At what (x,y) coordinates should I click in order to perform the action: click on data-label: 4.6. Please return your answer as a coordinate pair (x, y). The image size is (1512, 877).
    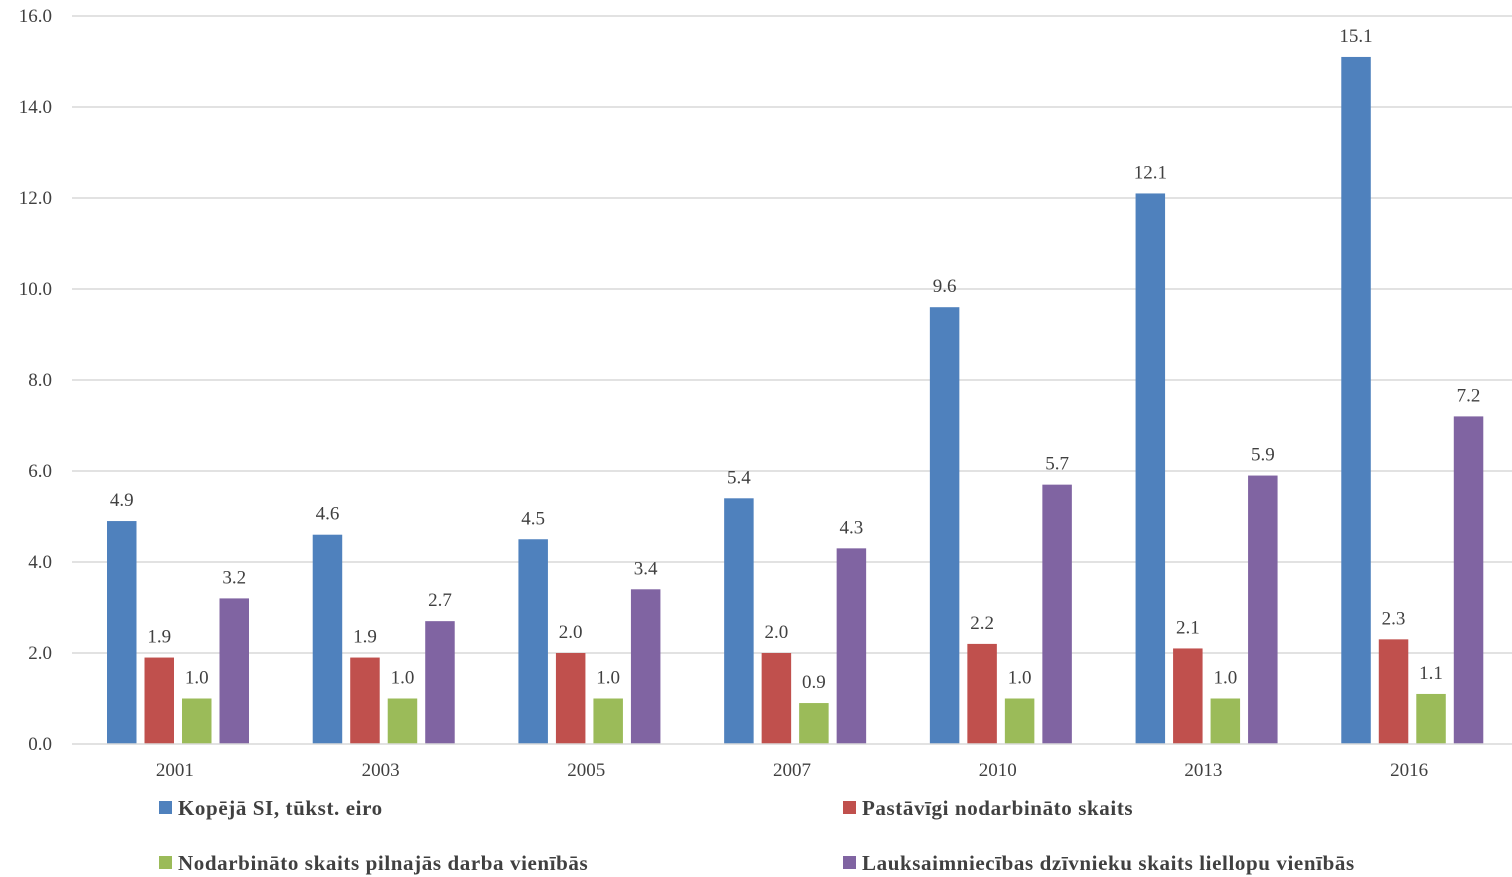
    Looking at the image, I should click on (328, 514).